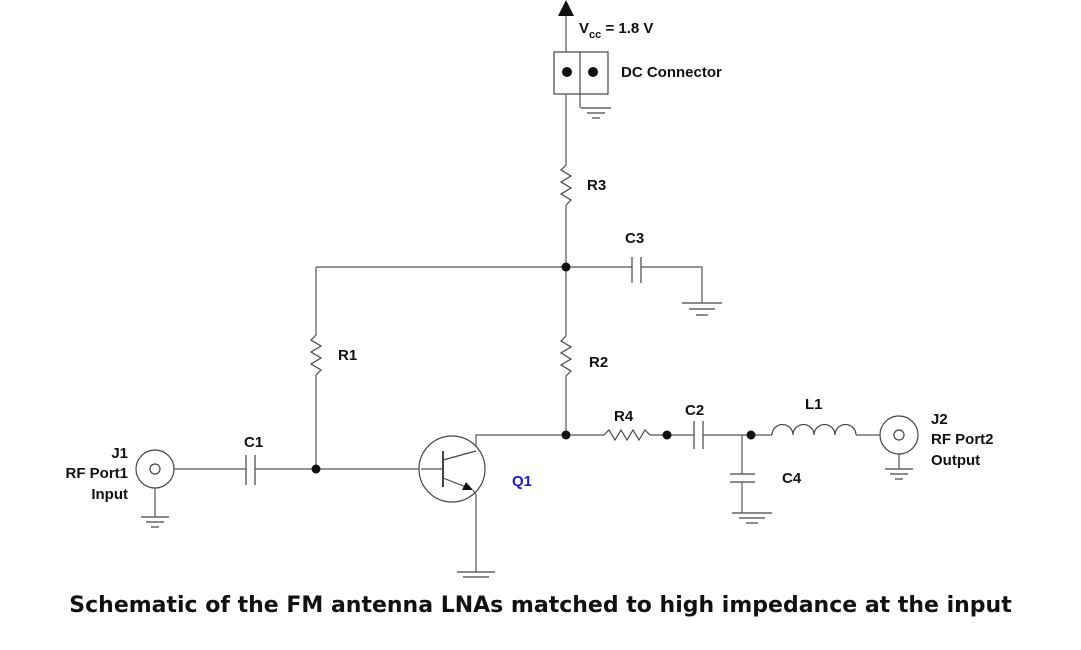 This screenshot has width=1081, height=650. Describe the element at coordinates (250, 470) in the screenshot. I see `capacitor-c1` at that location.